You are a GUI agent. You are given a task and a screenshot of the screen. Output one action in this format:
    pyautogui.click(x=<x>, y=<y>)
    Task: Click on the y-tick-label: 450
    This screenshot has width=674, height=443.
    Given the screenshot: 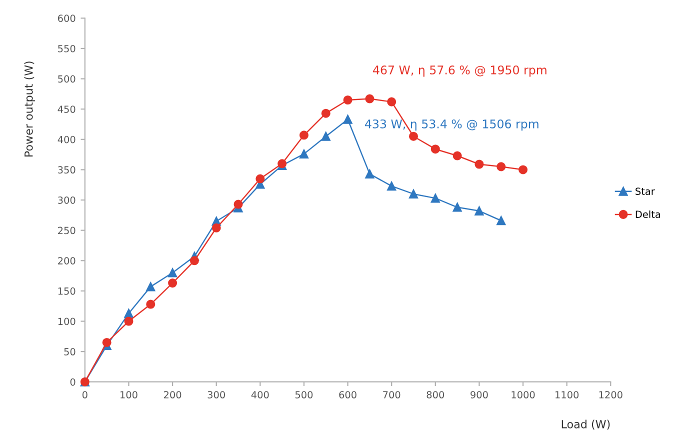 What is the action you would take?
    pyautogui.click(x=67, y=109)
    